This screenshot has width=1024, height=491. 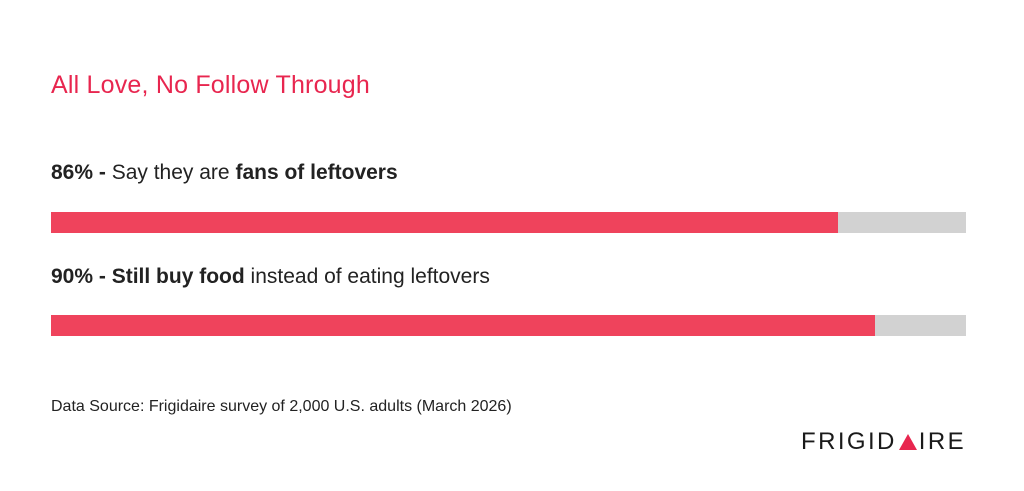 I want to click on triangle-a-icon, so click(x=907, y=441).